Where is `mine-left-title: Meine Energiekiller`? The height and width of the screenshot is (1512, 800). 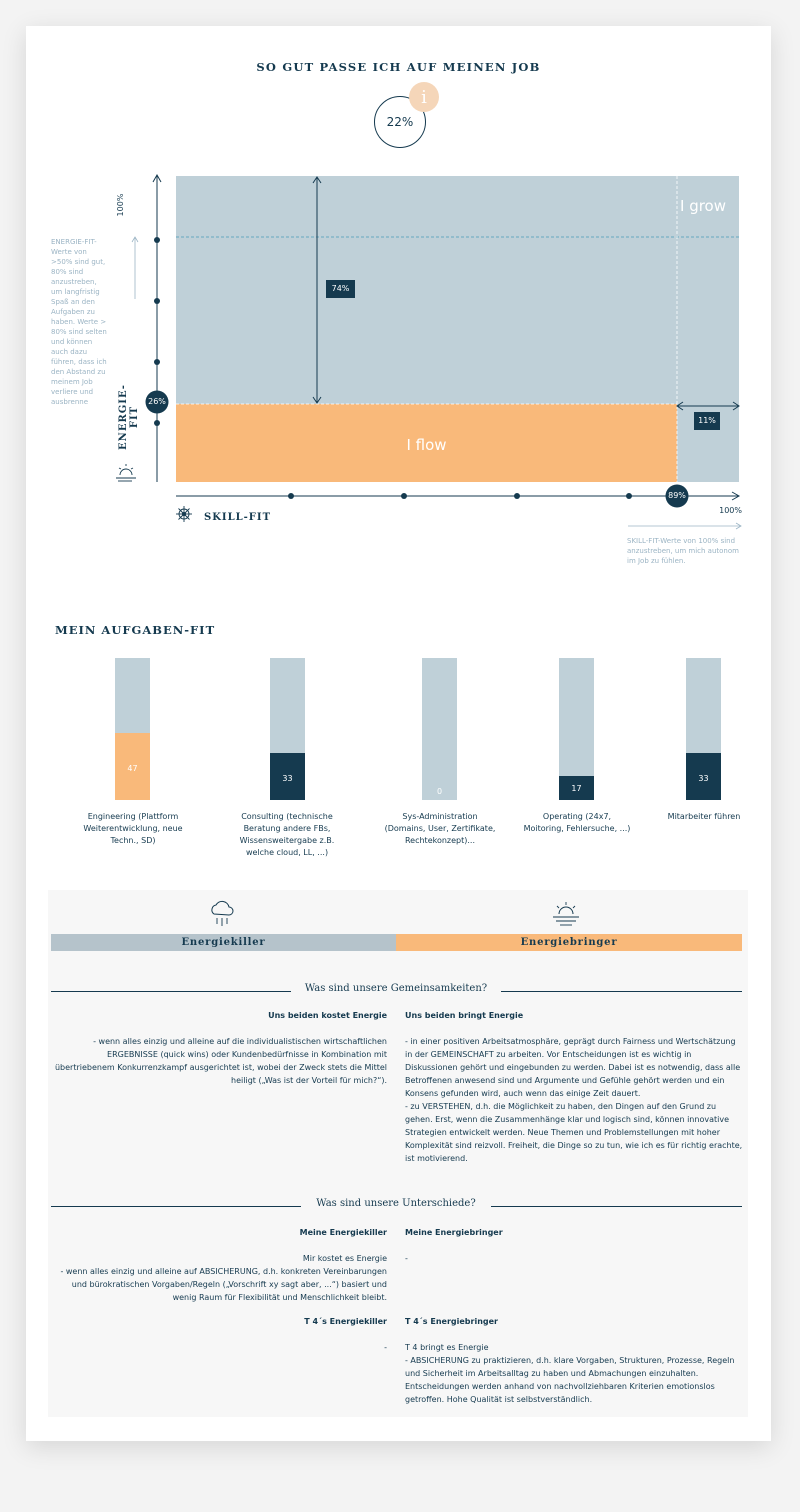
mine-left-title: Meine Energiekiller is located at coordinates (343, 1232).